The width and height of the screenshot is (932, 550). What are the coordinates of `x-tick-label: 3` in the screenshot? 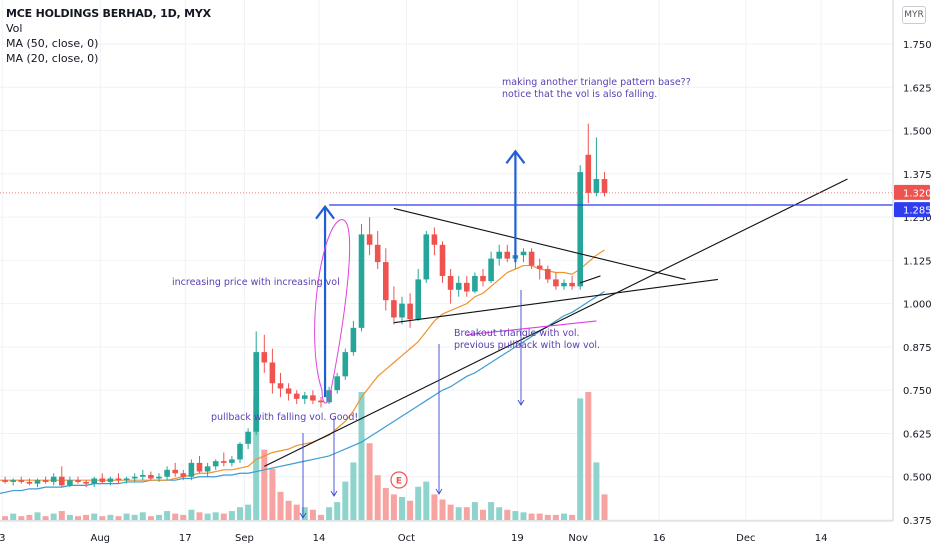 It's located at (2, 538).